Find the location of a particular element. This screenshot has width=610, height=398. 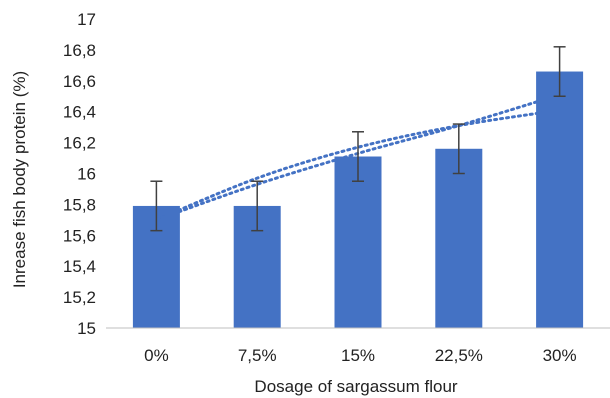

y-tick-labels: 15 15,2 15,4 15,6 15,8 16 16,2 16,4 16,6 16,8 17 is located at coordinates (79, 174).